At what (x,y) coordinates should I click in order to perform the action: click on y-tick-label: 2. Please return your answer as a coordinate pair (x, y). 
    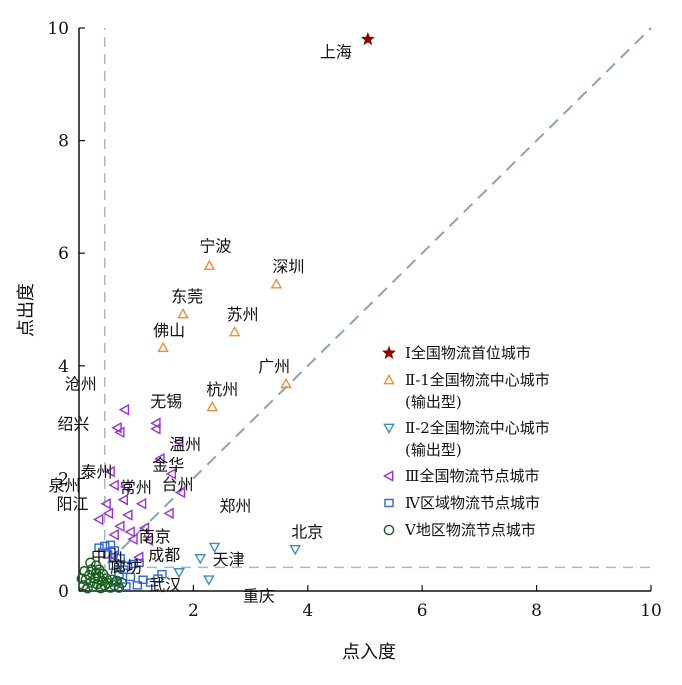
    Looking at the image, I should click on (63, 479).